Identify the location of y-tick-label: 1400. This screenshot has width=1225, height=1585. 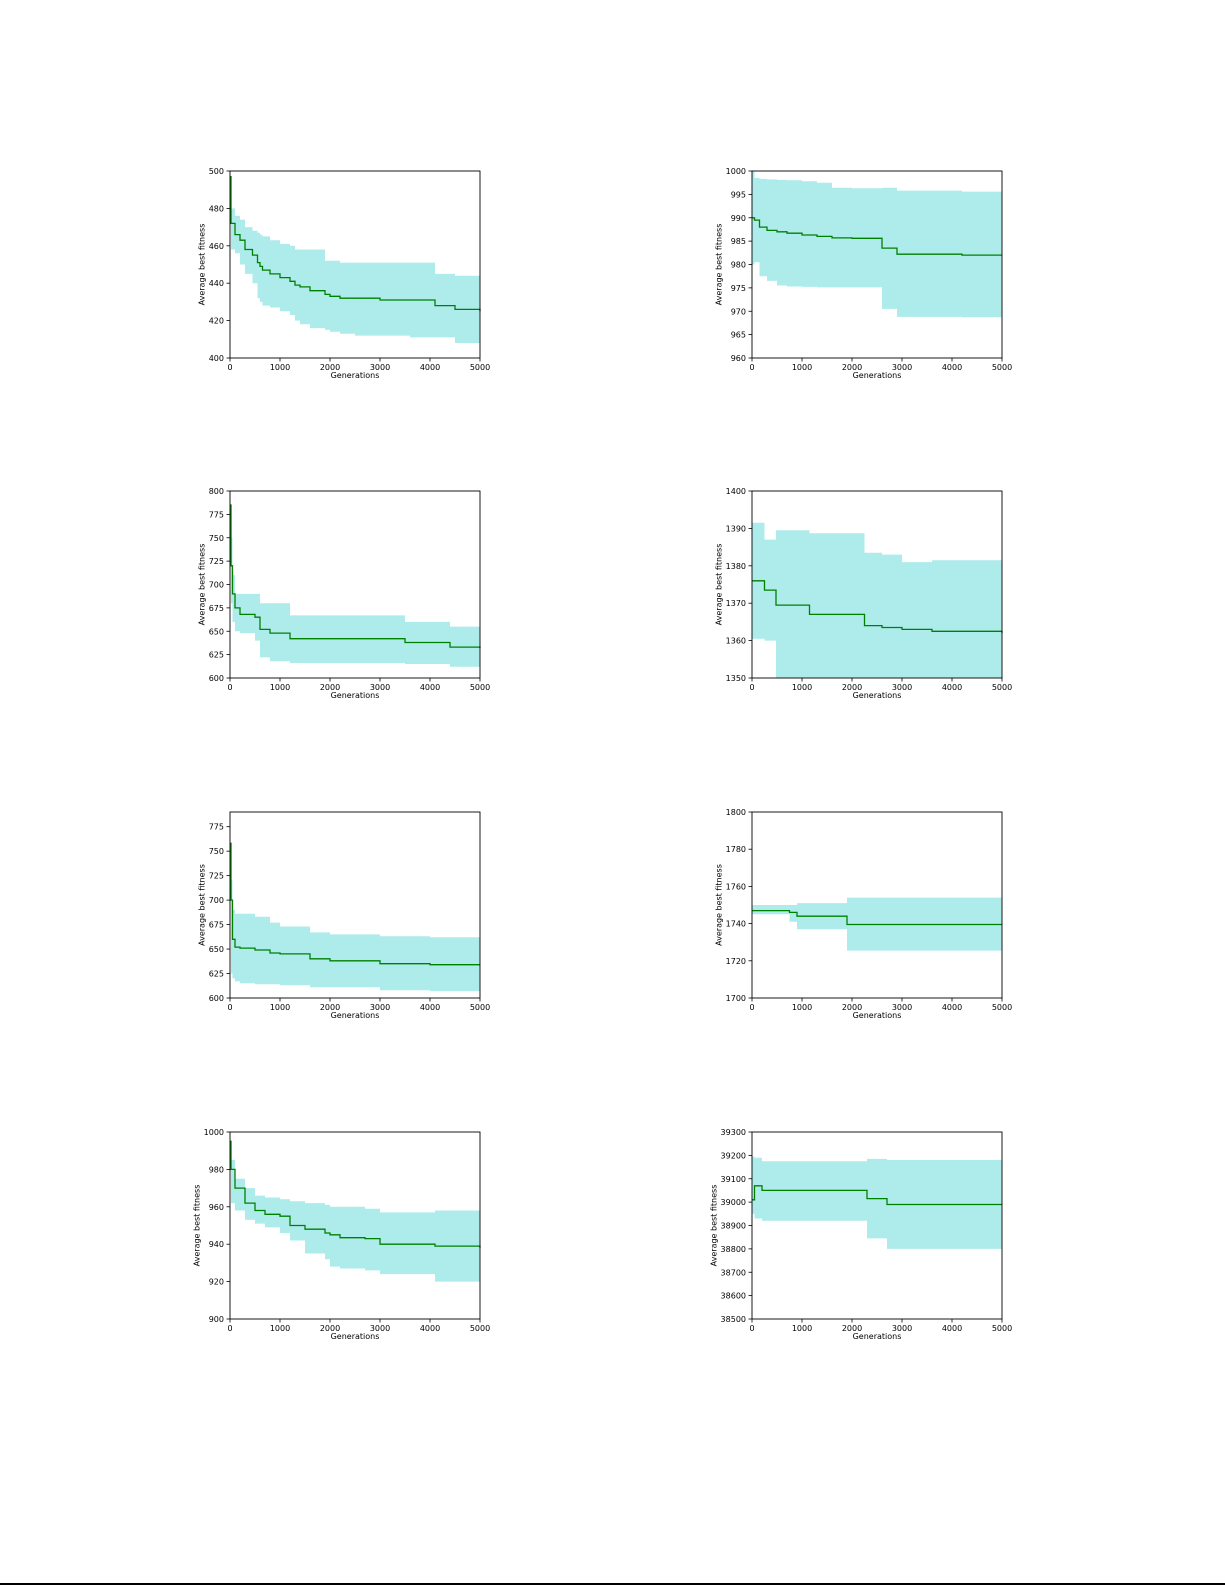
(736, 491).